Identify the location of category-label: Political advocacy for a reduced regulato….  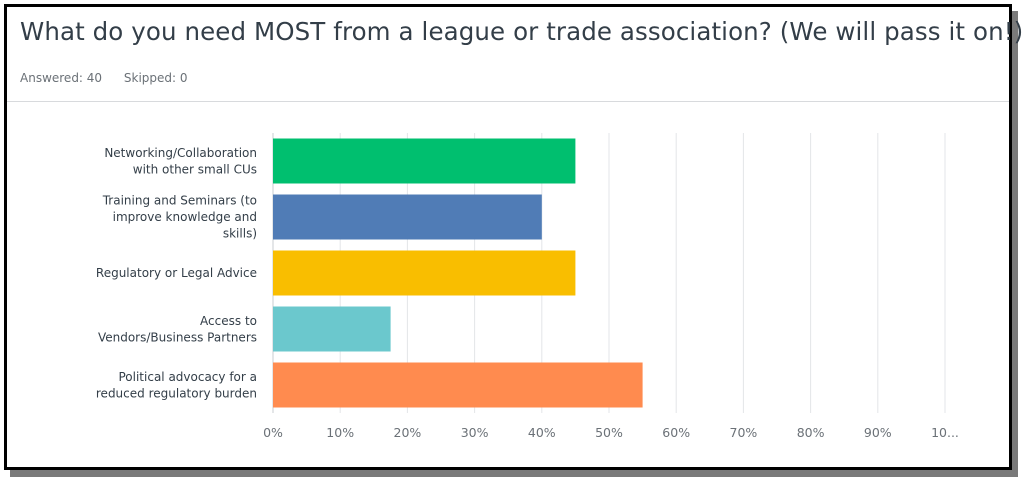
(176, 385).